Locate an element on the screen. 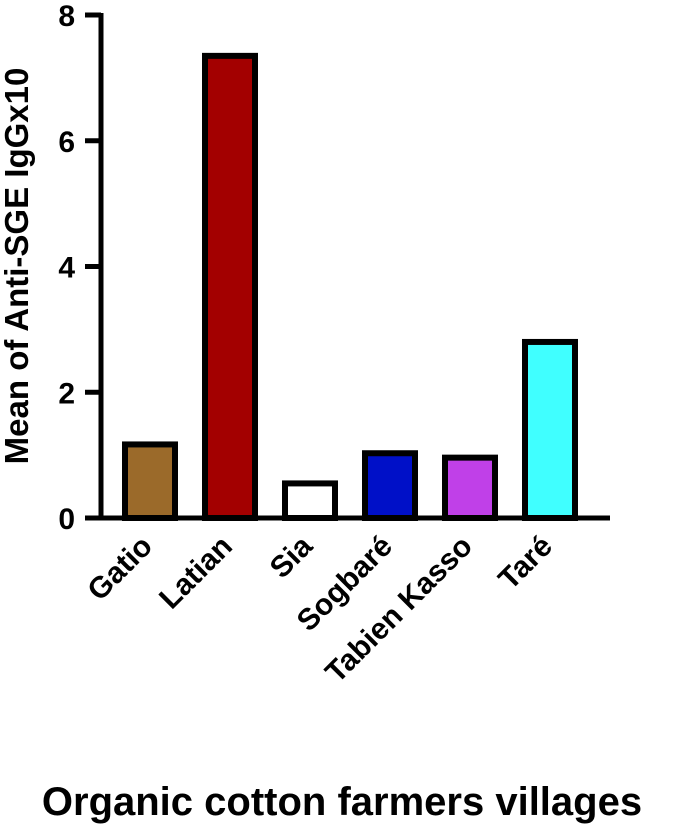  bar-tar- is located at coordinates (550, 430).